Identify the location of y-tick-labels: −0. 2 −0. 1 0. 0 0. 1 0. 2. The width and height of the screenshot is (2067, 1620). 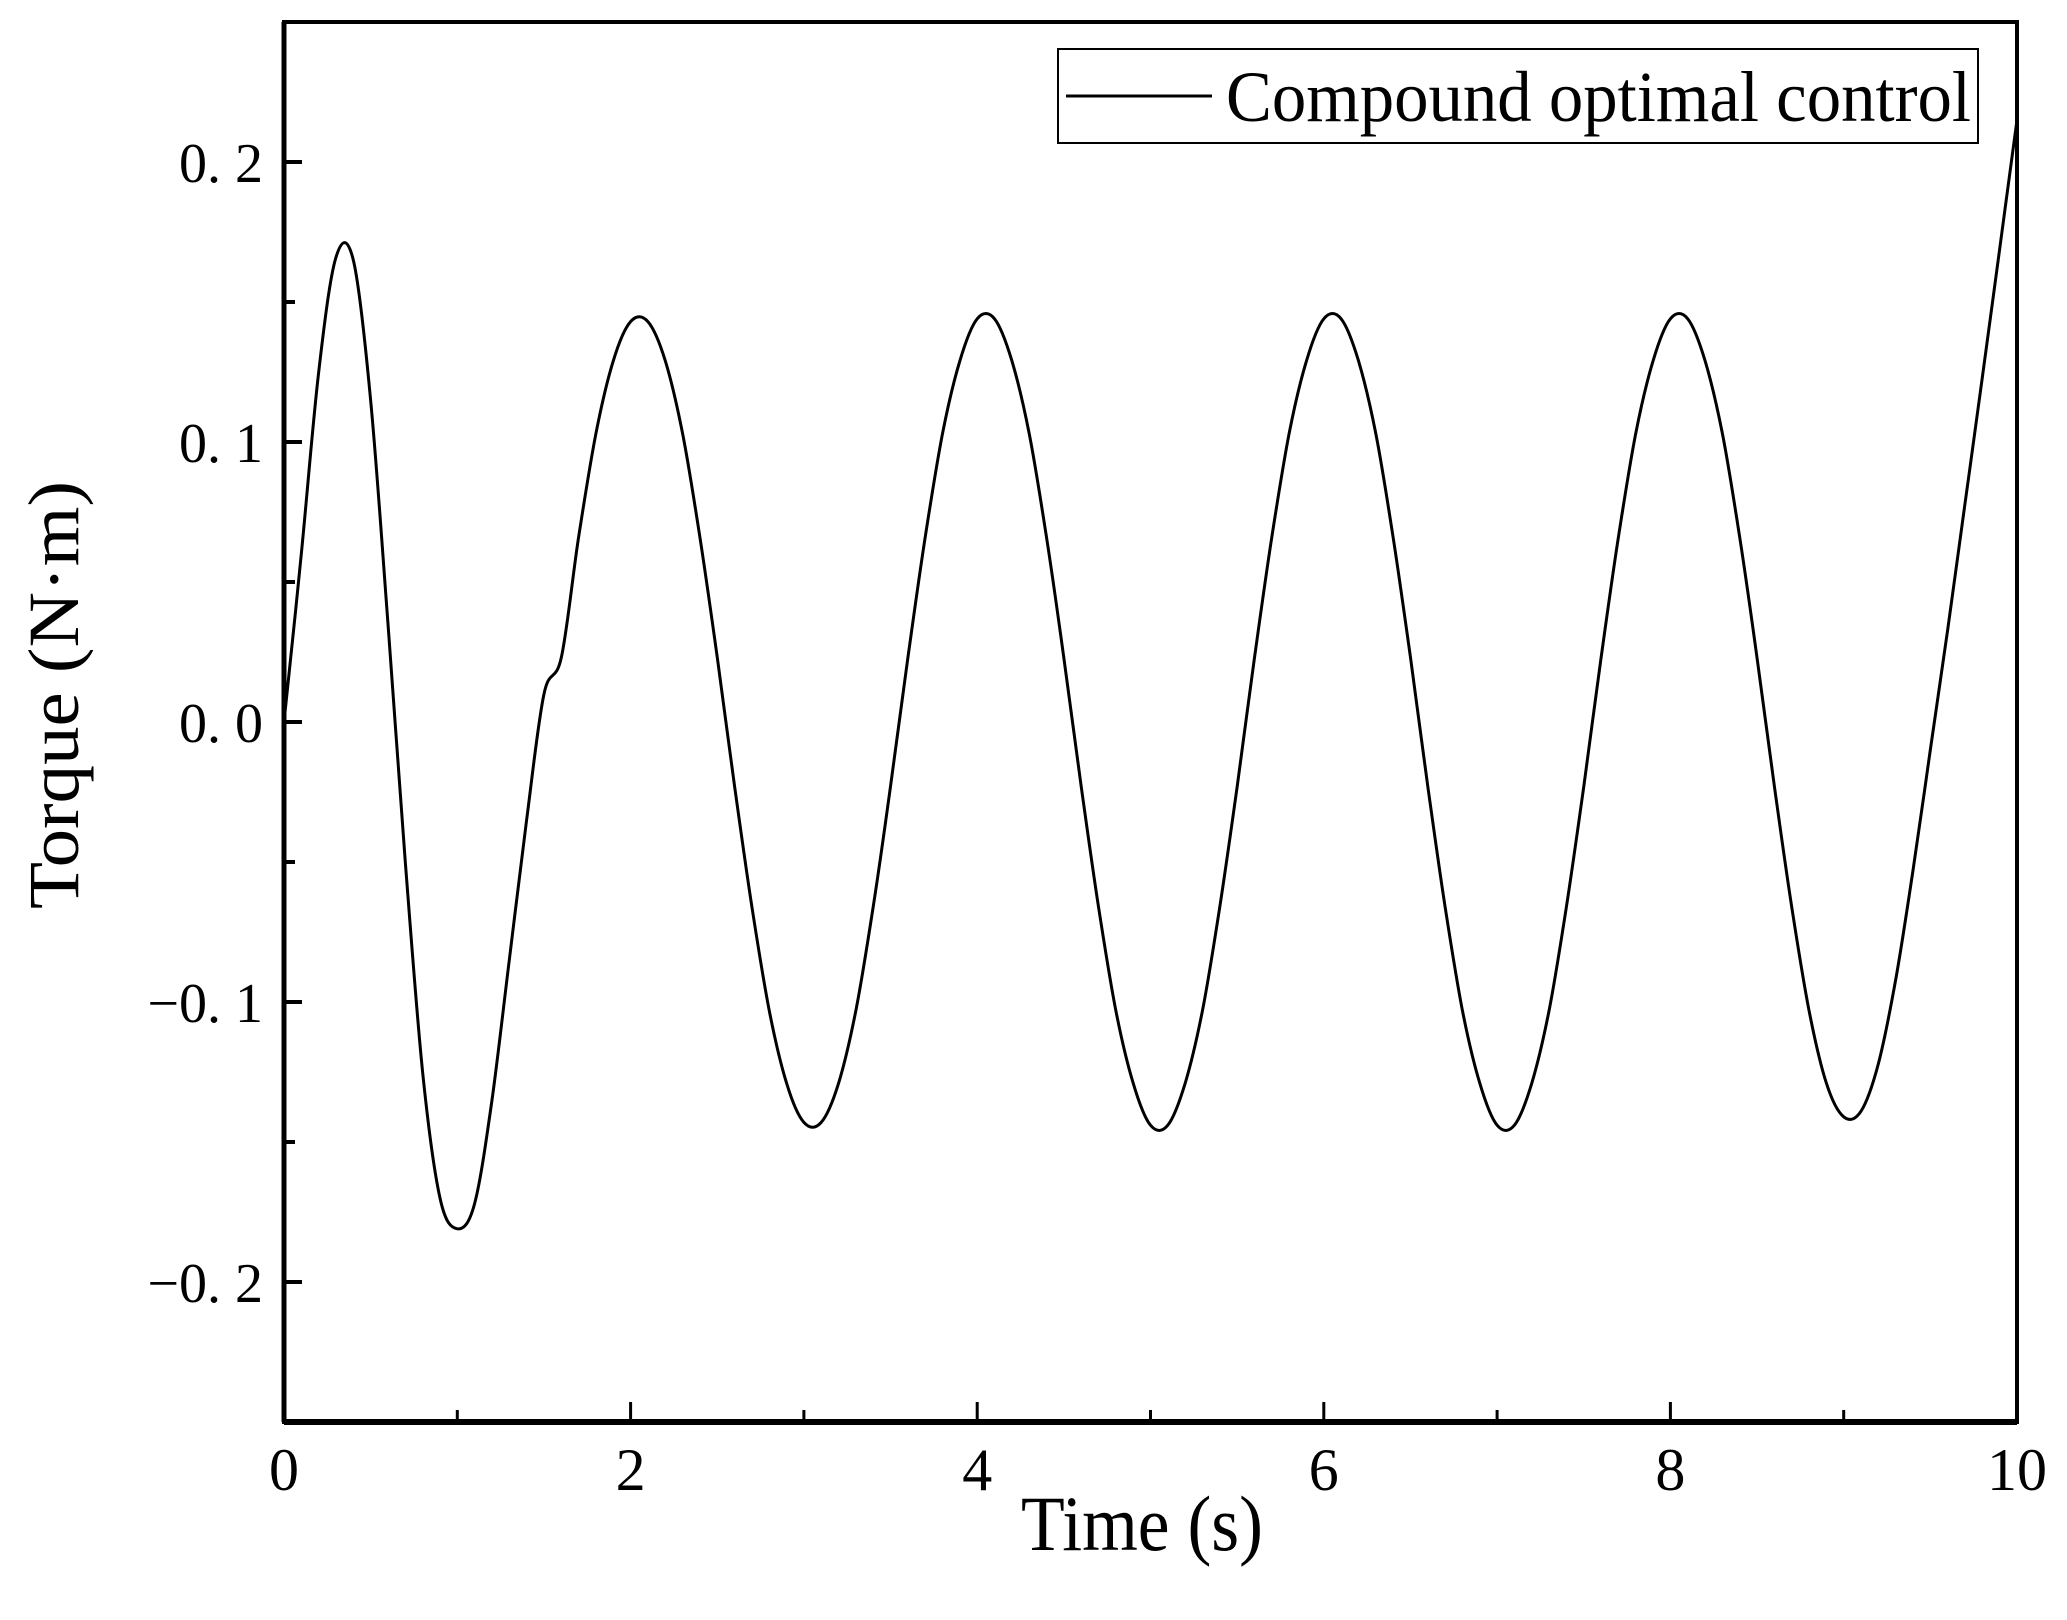
(205, 724).